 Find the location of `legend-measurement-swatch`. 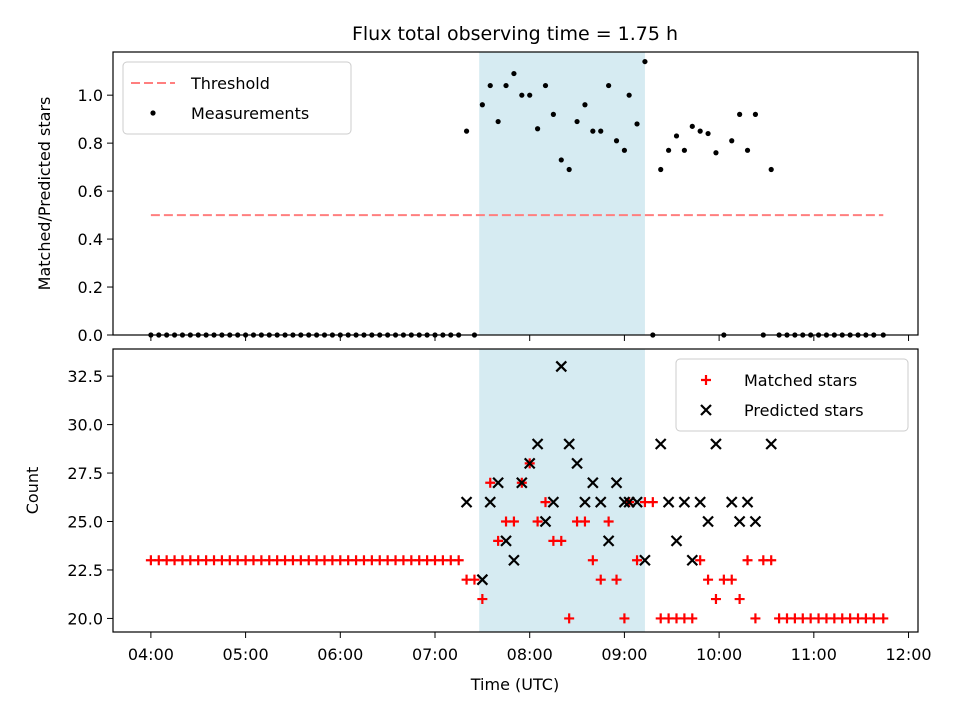

legend-measurement-swatch is located at coordinates (153, 113).